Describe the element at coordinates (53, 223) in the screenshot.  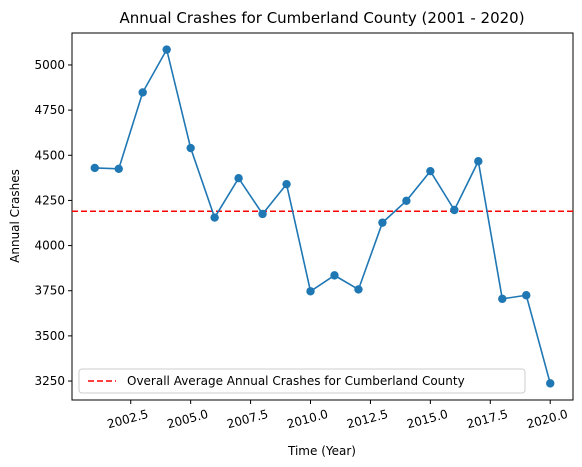
I see `y-axis: 3250 3500 3750 4000 4250 4500 4750 5000` at that location.